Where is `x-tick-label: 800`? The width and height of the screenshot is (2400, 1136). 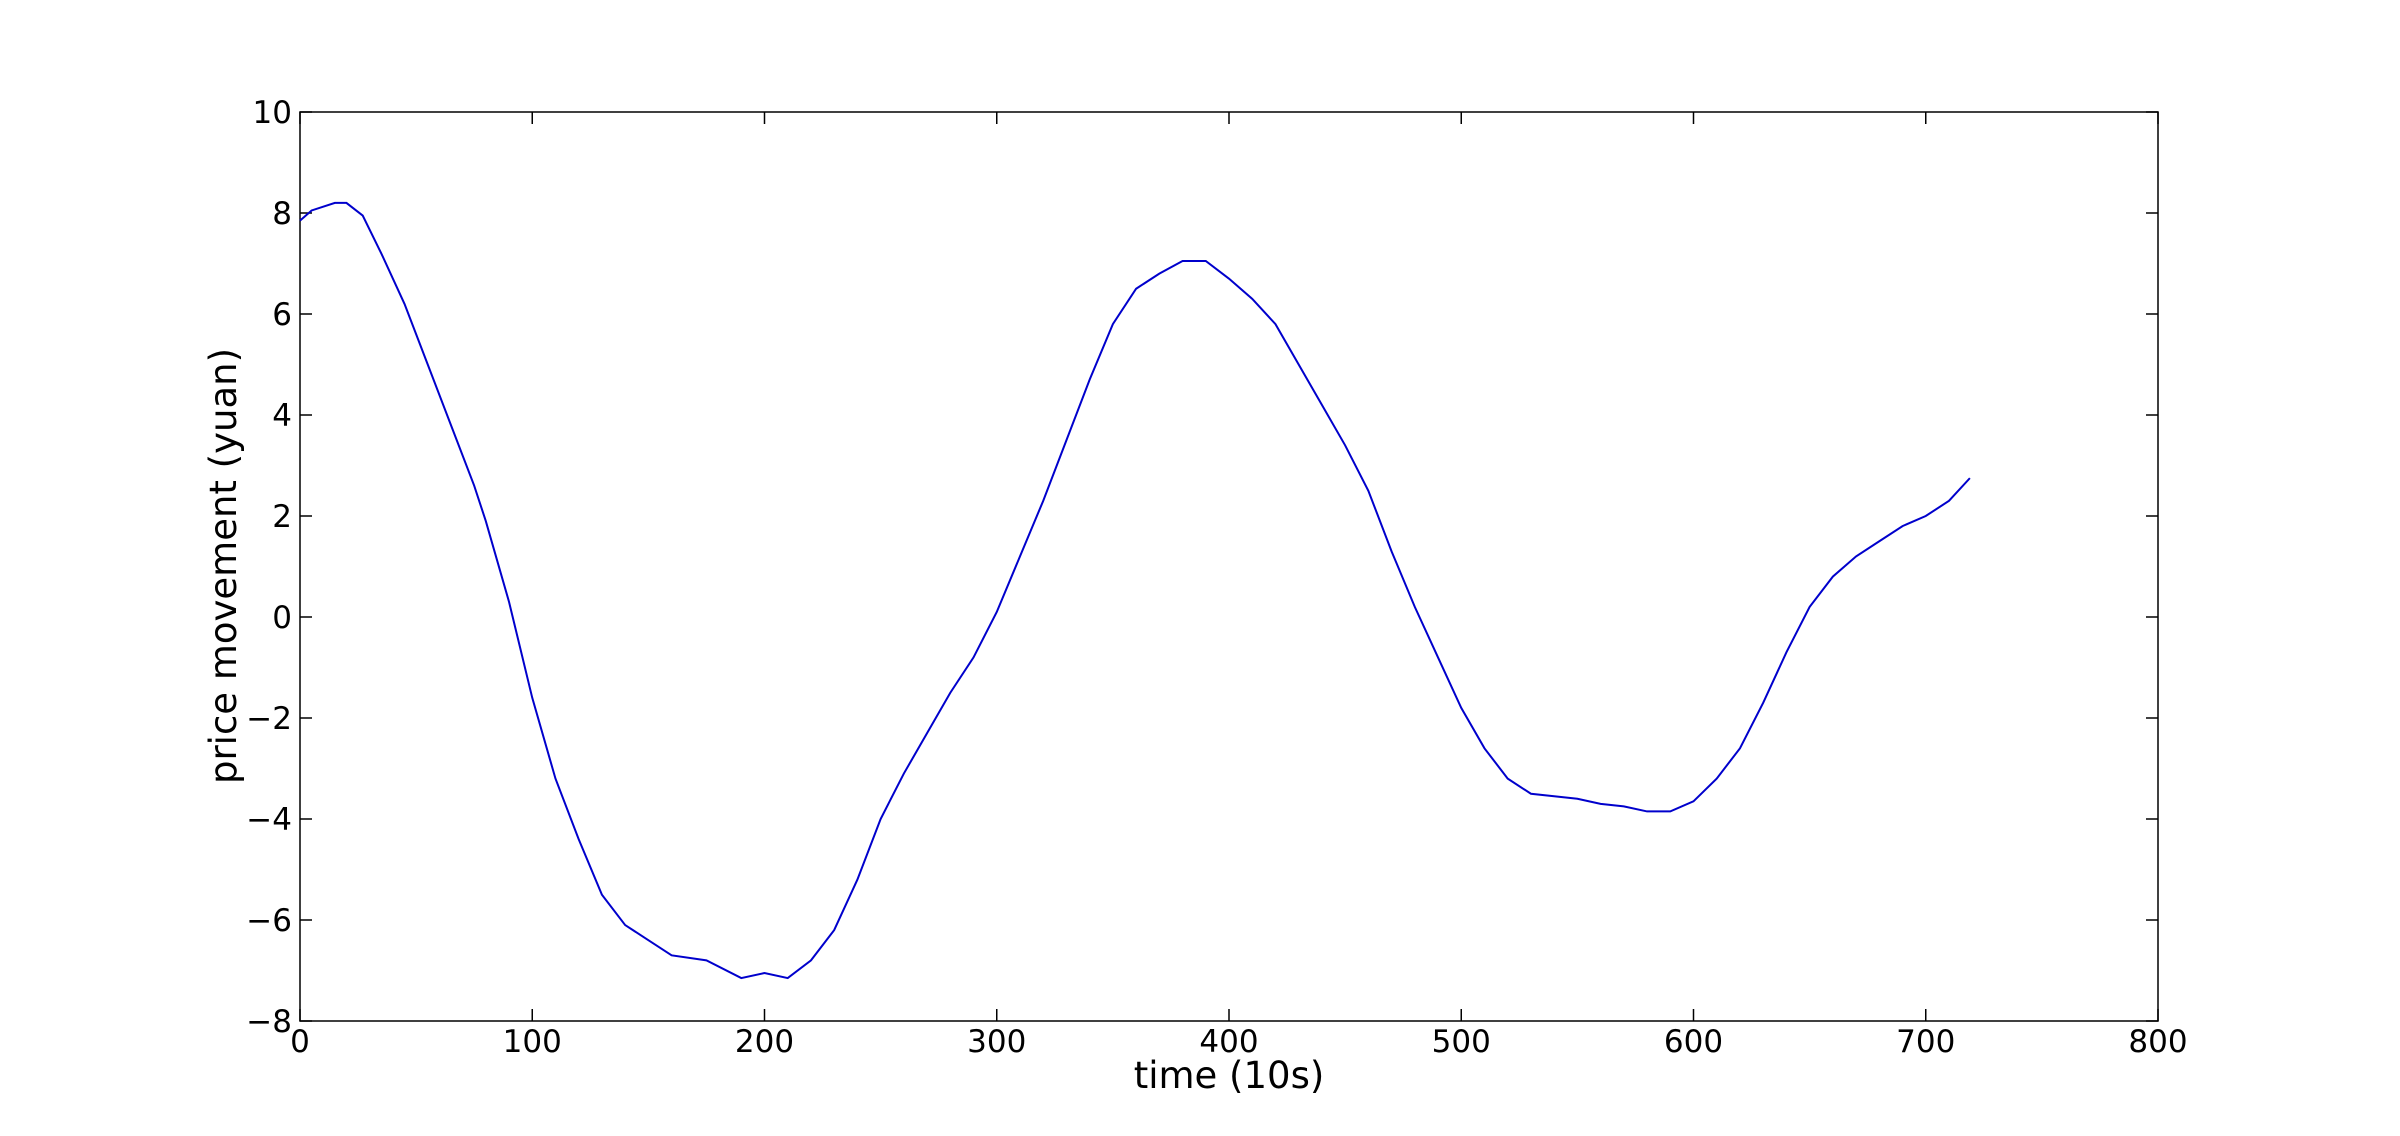
x-tick-label: 800 is located at coordinates (2157, 1042).